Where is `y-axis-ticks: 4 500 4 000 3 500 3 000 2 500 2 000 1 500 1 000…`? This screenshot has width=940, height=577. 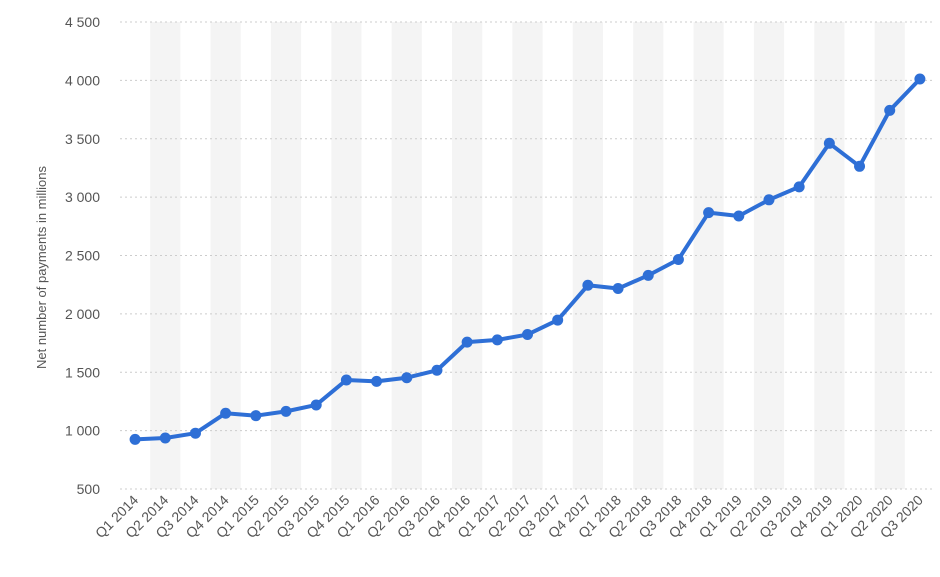 y-axis-ticks: 4 500 4 000 3 500 3 000 2 500 2 000 1 500 1 000… is located at coordinates (82, 255).